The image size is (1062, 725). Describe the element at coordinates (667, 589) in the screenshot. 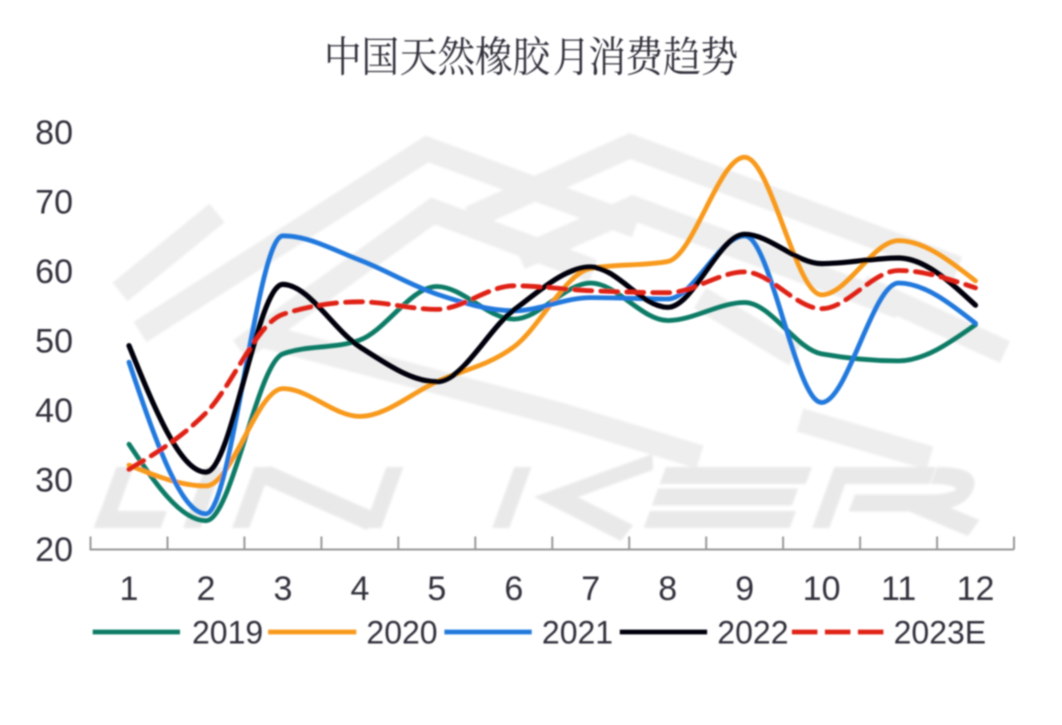

I see `svg-text: 8` at that location.